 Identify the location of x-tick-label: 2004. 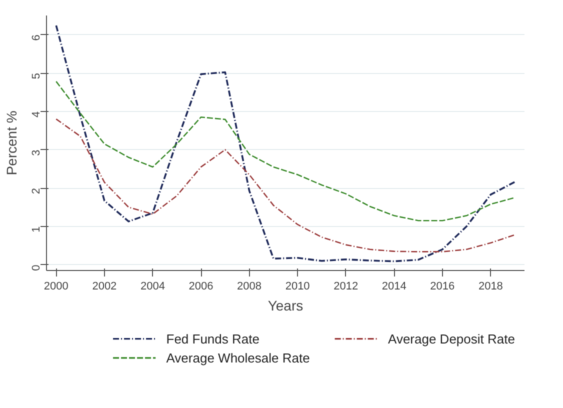
(152, 286).